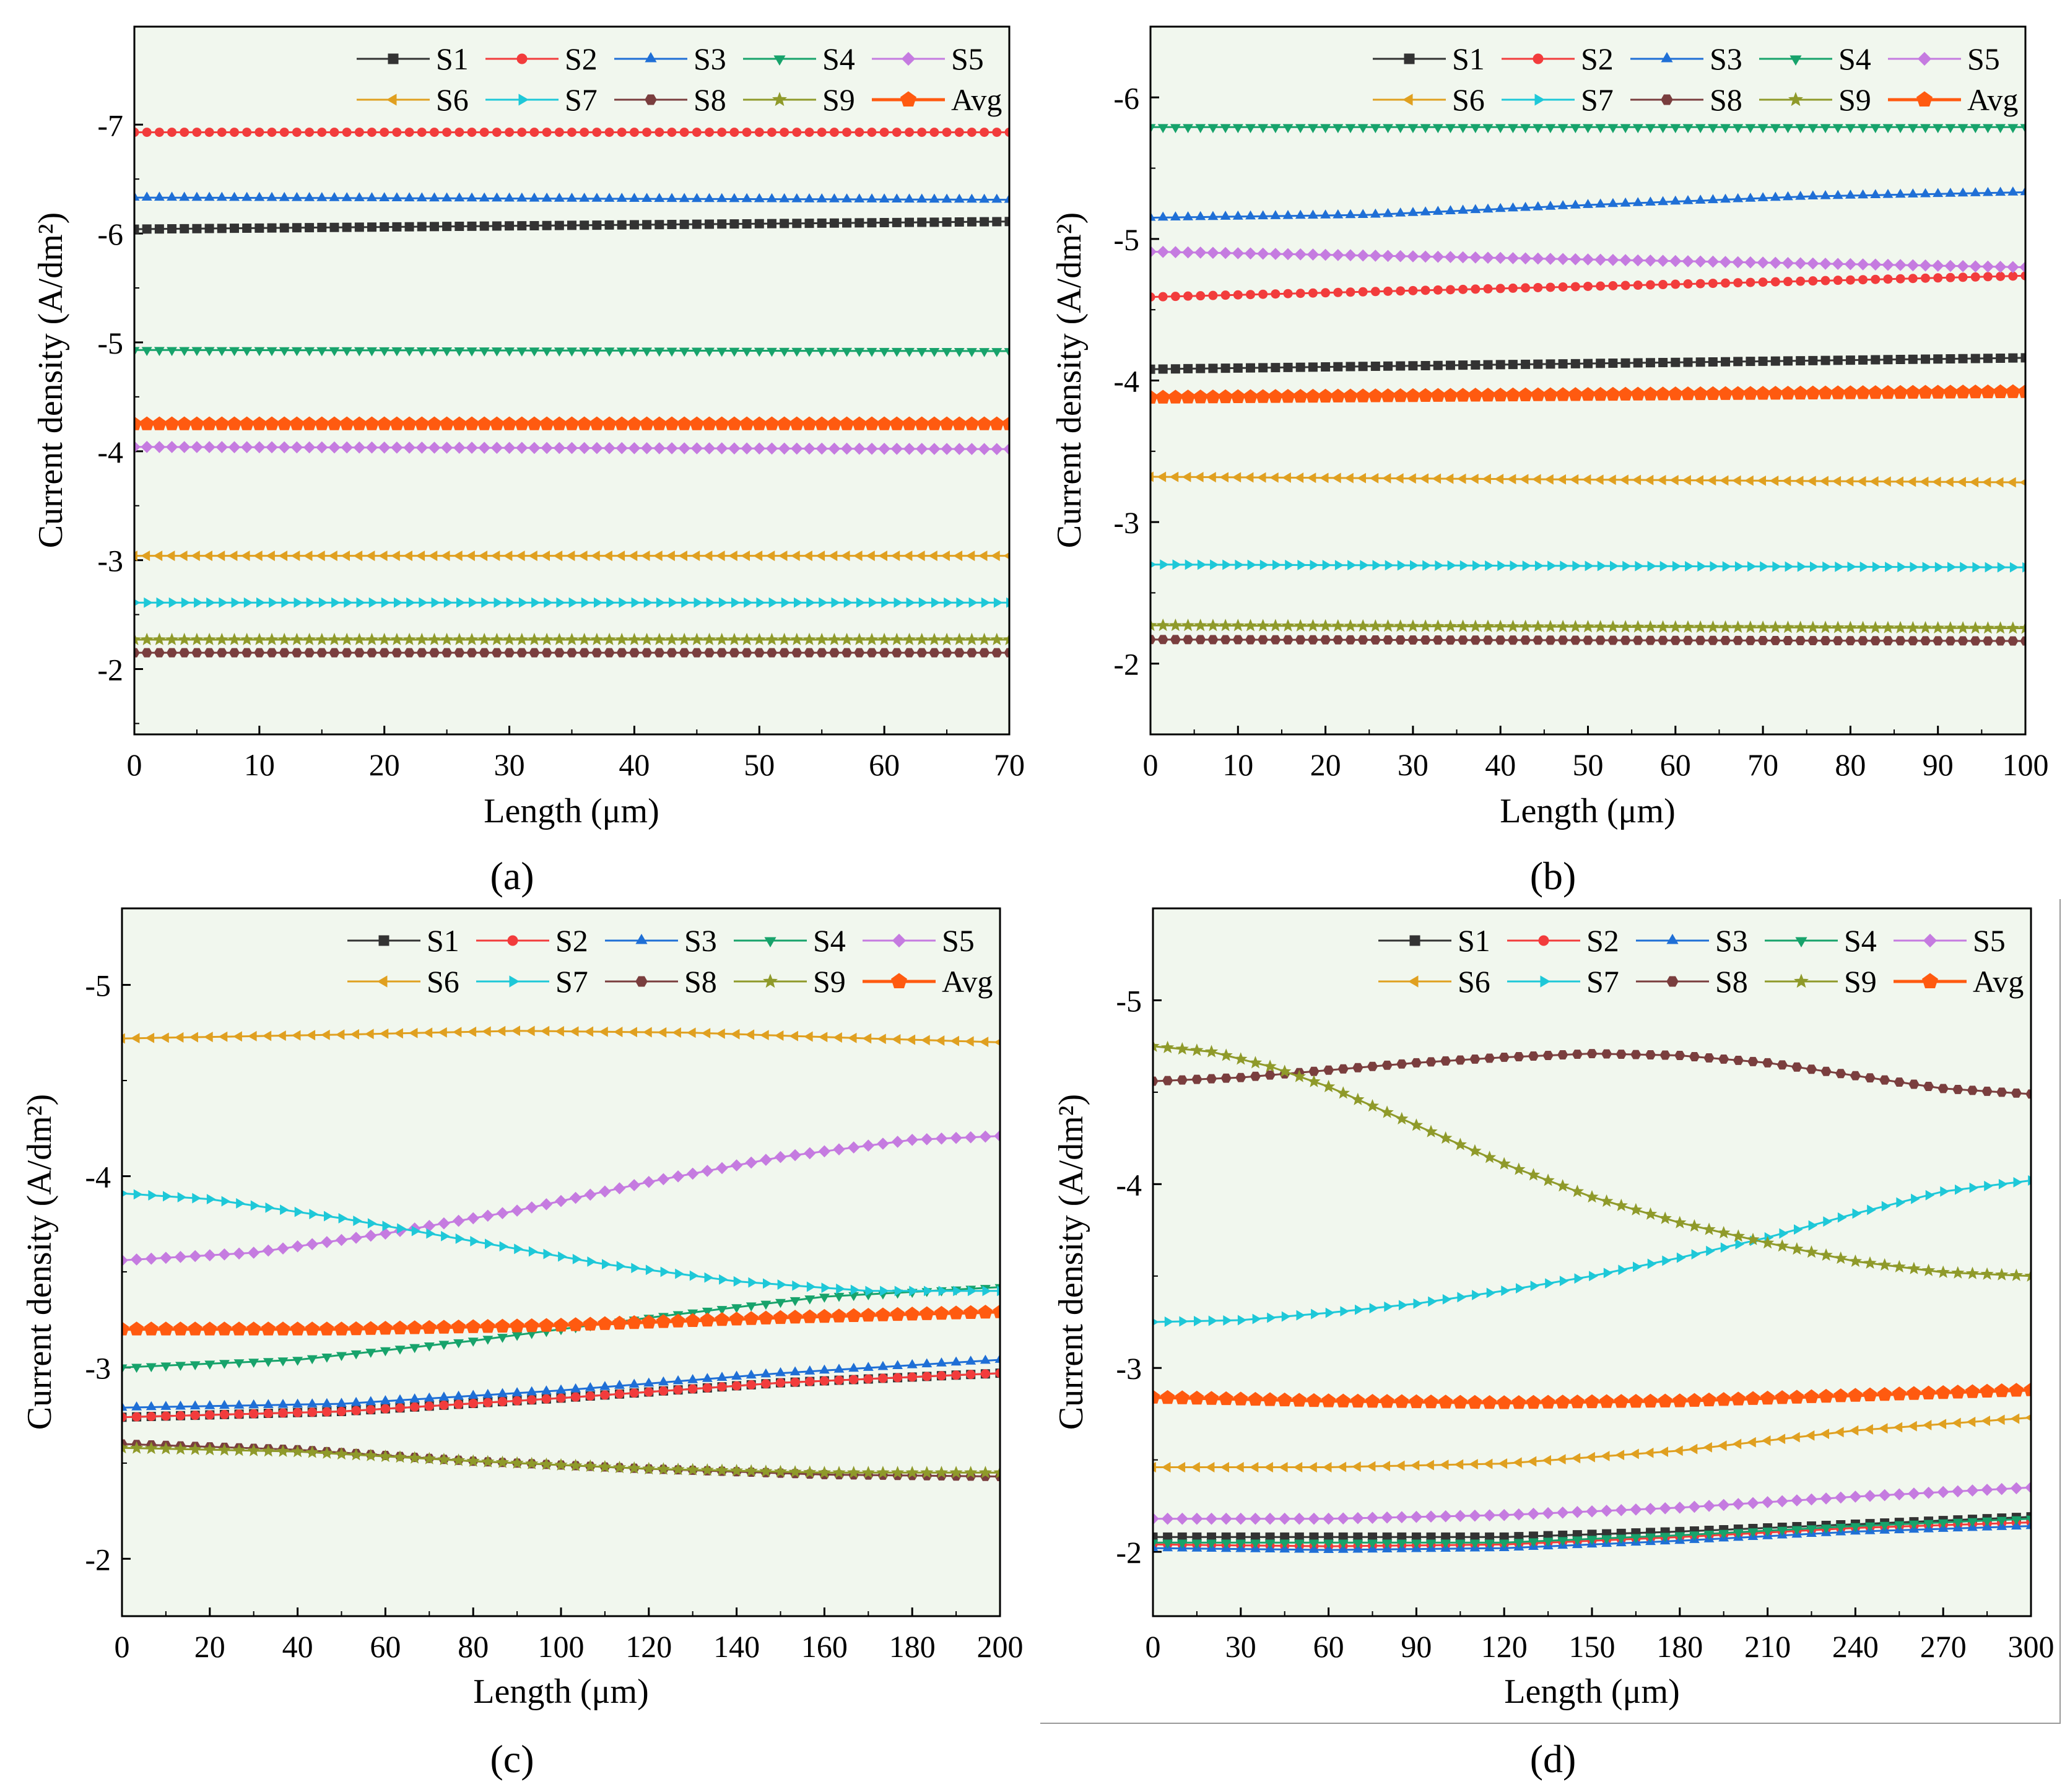  Describe the element at coordinates (1434, 982) in the screenshot. I see `legend-item-s6: S6` at that location.